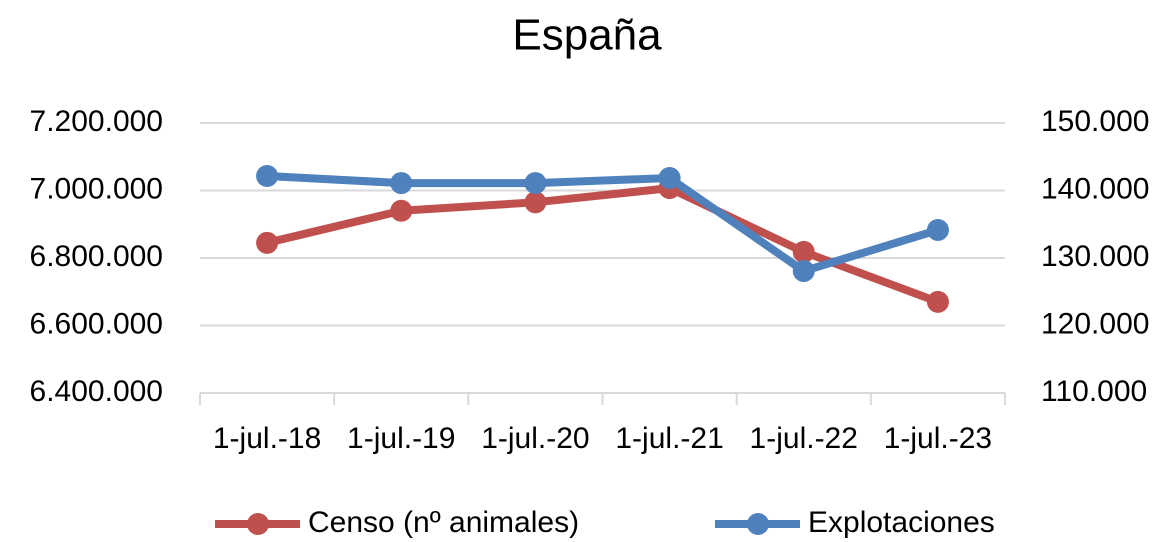 This screenshot has width=1174, height=542. I want to click on x-tick-label: 1-jul.-20, so click(535, 438).